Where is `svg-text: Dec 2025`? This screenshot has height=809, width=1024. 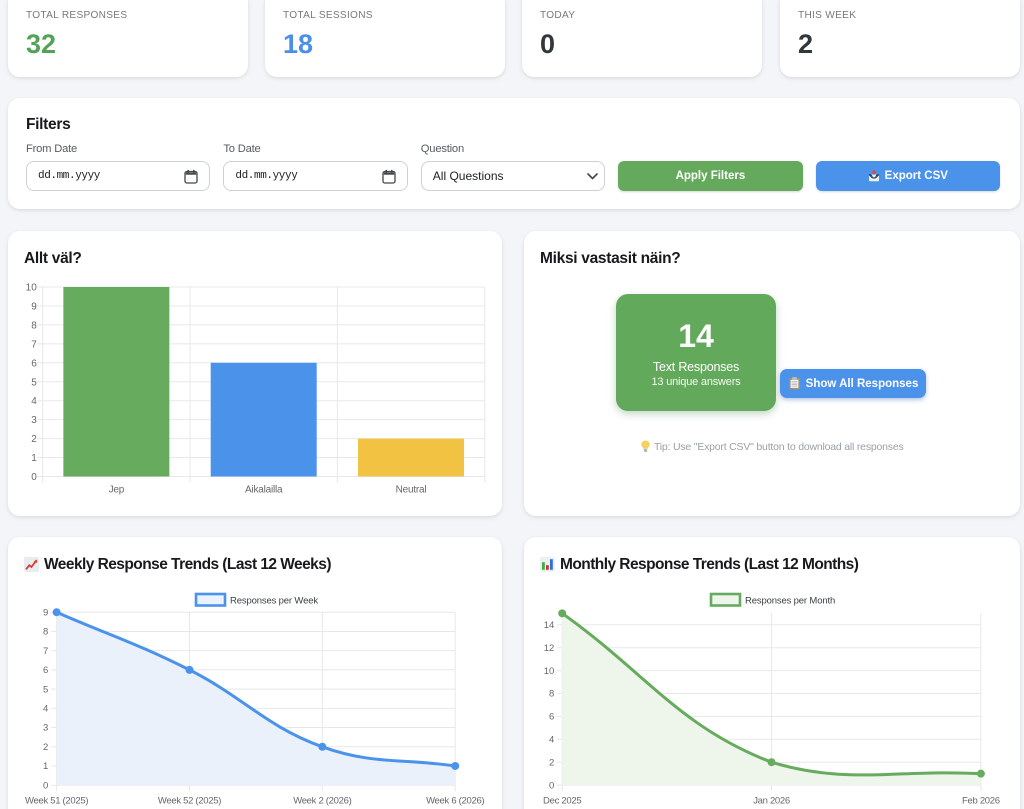 svg-text: Dec 2025 is located at coordinates (562, 801).